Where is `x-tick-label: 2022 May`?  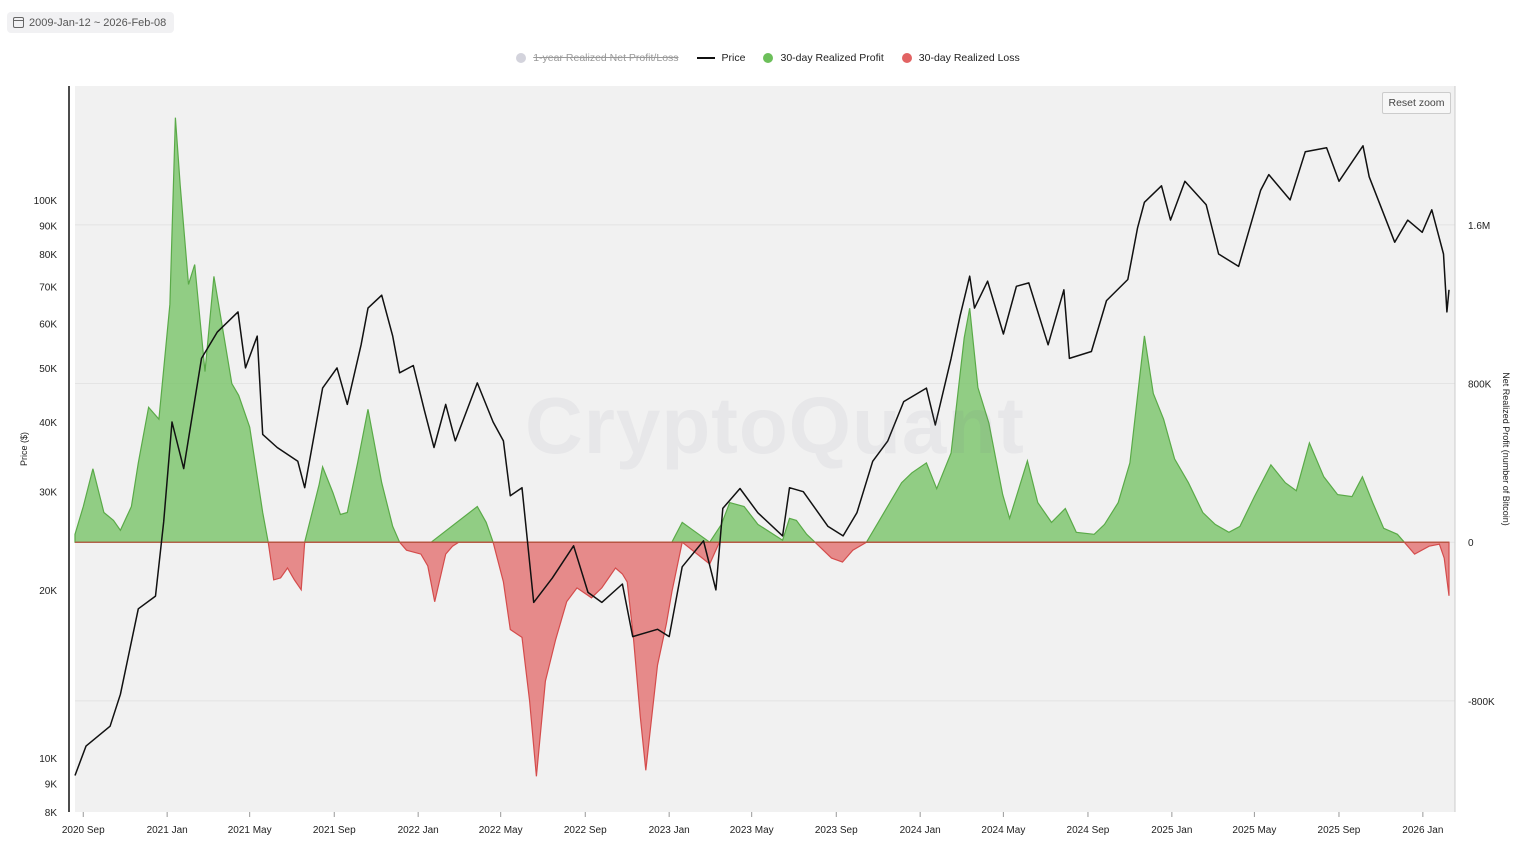
x-tick-label: 2022 May is located at coordinates (501, 830).